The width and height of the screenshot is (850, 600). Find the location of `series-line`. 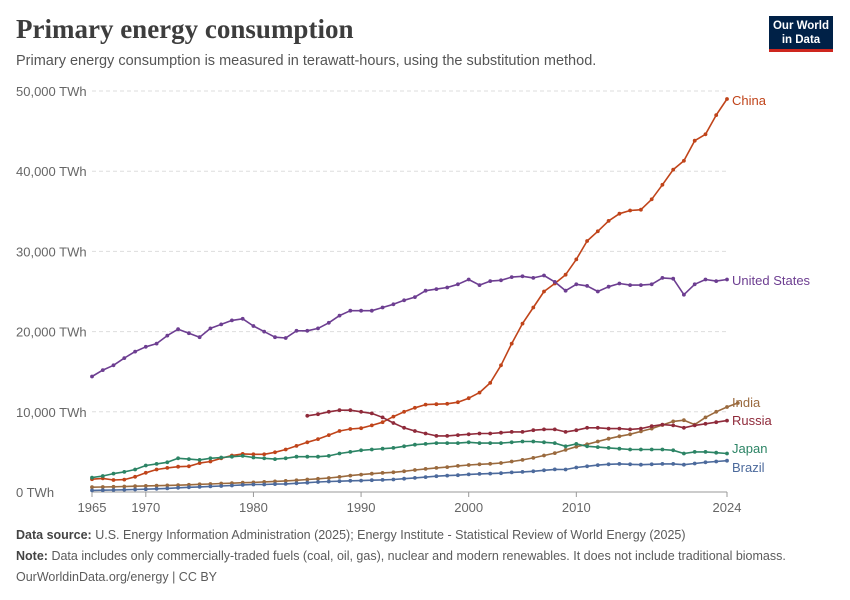

series-line is located at coordinates (517, 423).